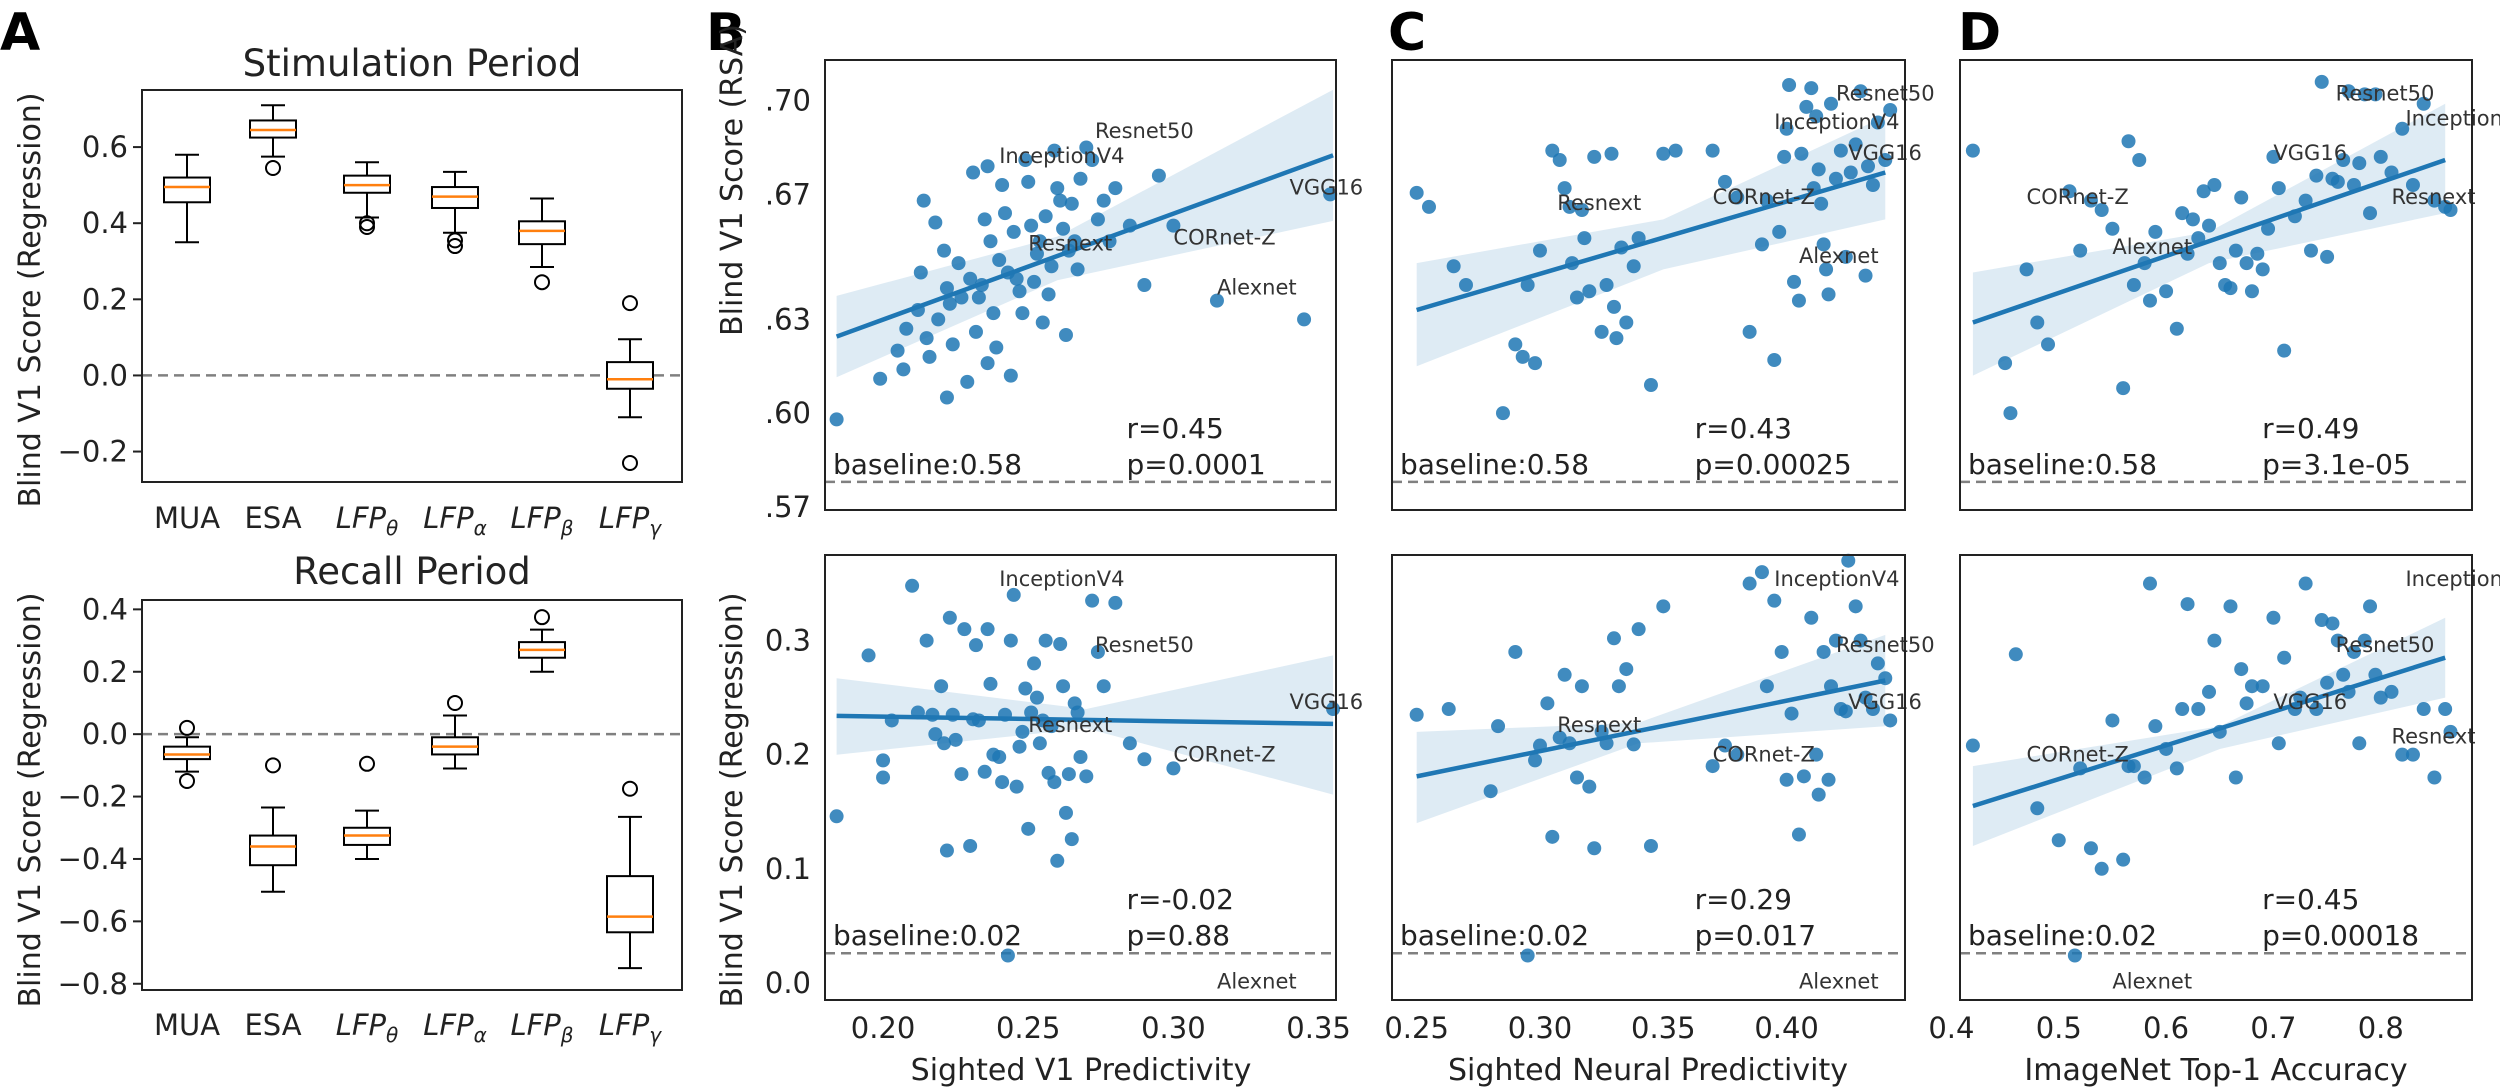 The width and height of the screenshot is (2500, 1090). Describe the element at coordinates (2211, 769) in the screenshot. I see `data-points` at that location.